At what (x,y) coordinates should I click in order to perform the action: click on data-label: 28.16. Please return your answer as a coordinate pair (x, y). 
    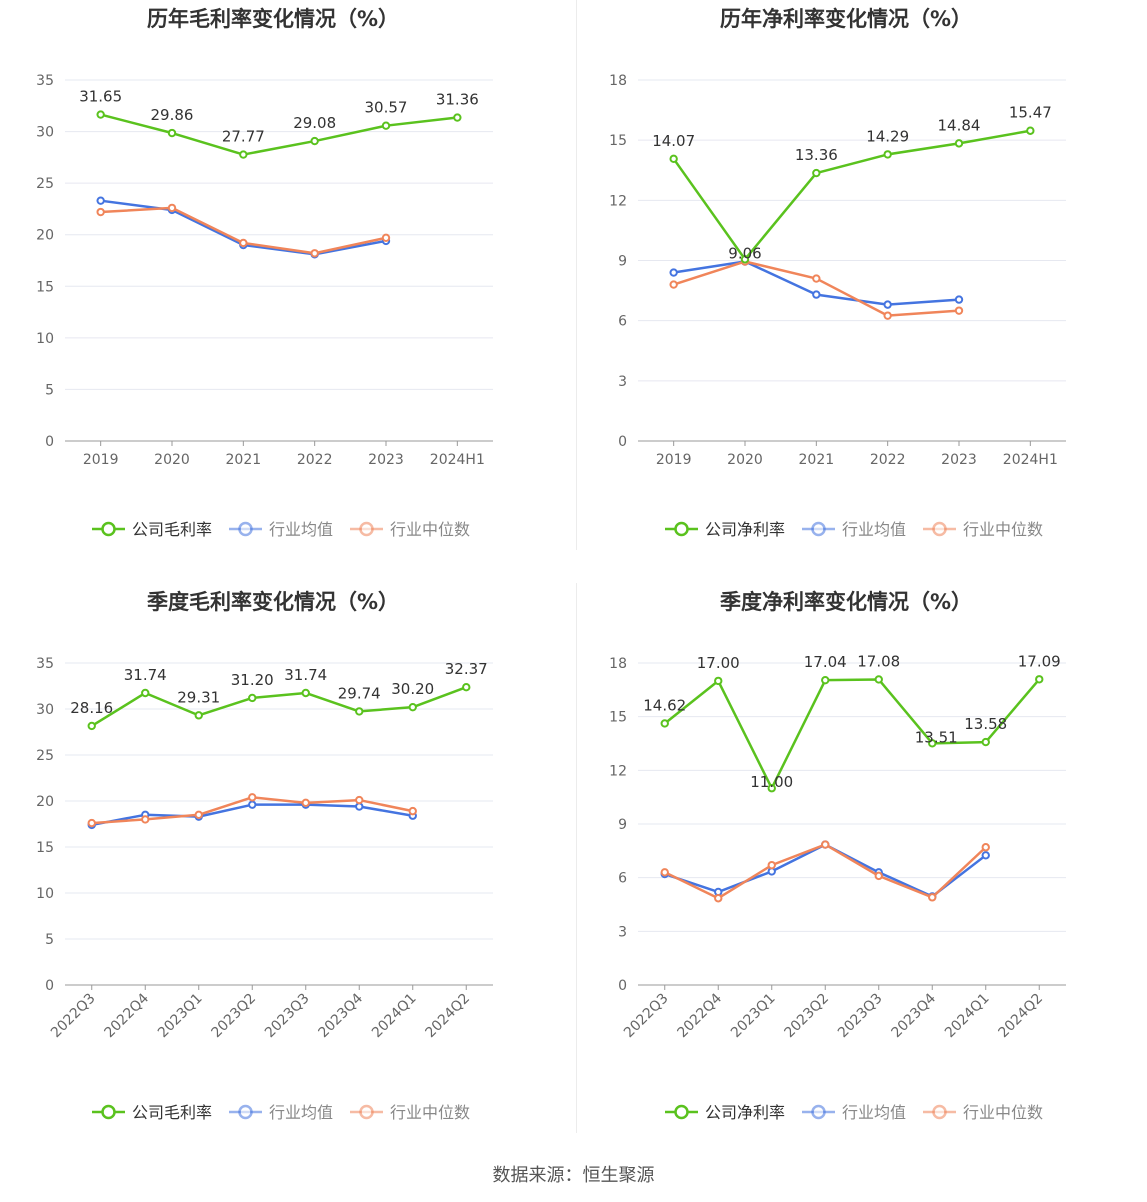
    Looking at the image, I should click on (91, 708).